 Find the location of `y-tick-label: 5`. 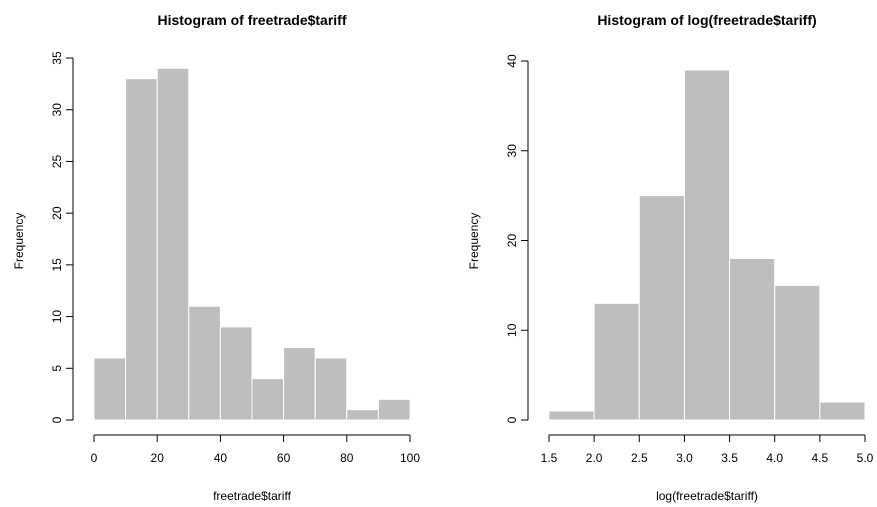

y-tick-label: 5 is located at coordinates (57, 368).